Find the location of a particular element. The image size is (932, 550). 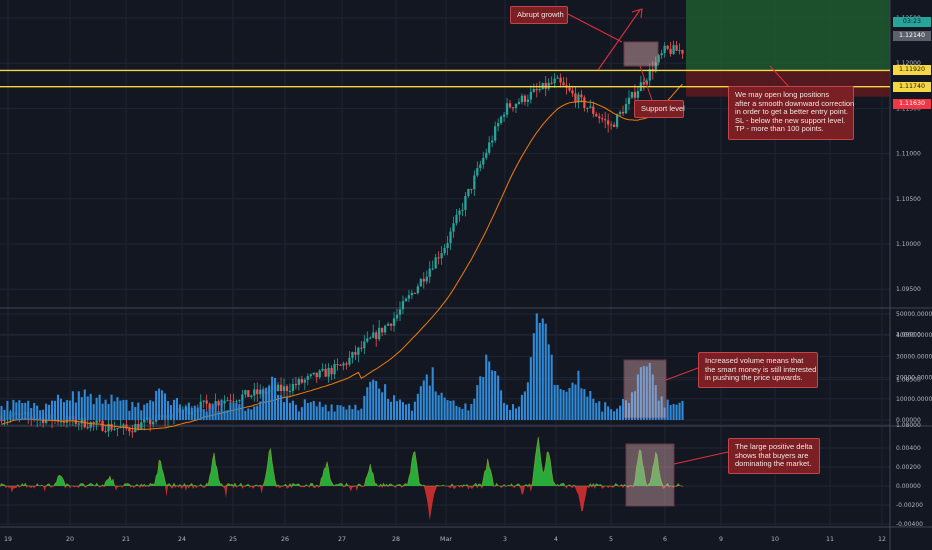

price-label-4: 1.11630 is located at coordinates (912, 103).